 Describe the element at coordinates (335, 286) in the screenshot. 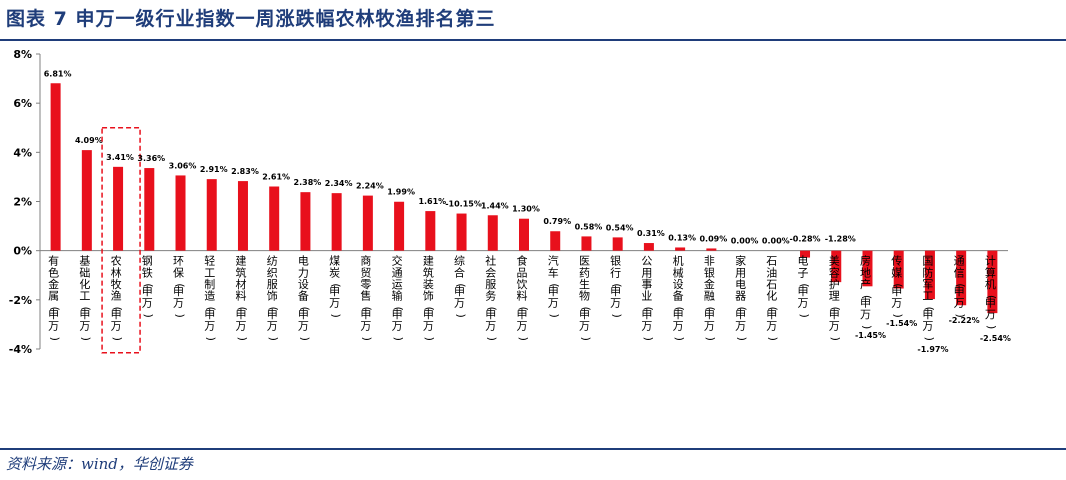

I see `category-label: 煤炭(申万)` at that location.